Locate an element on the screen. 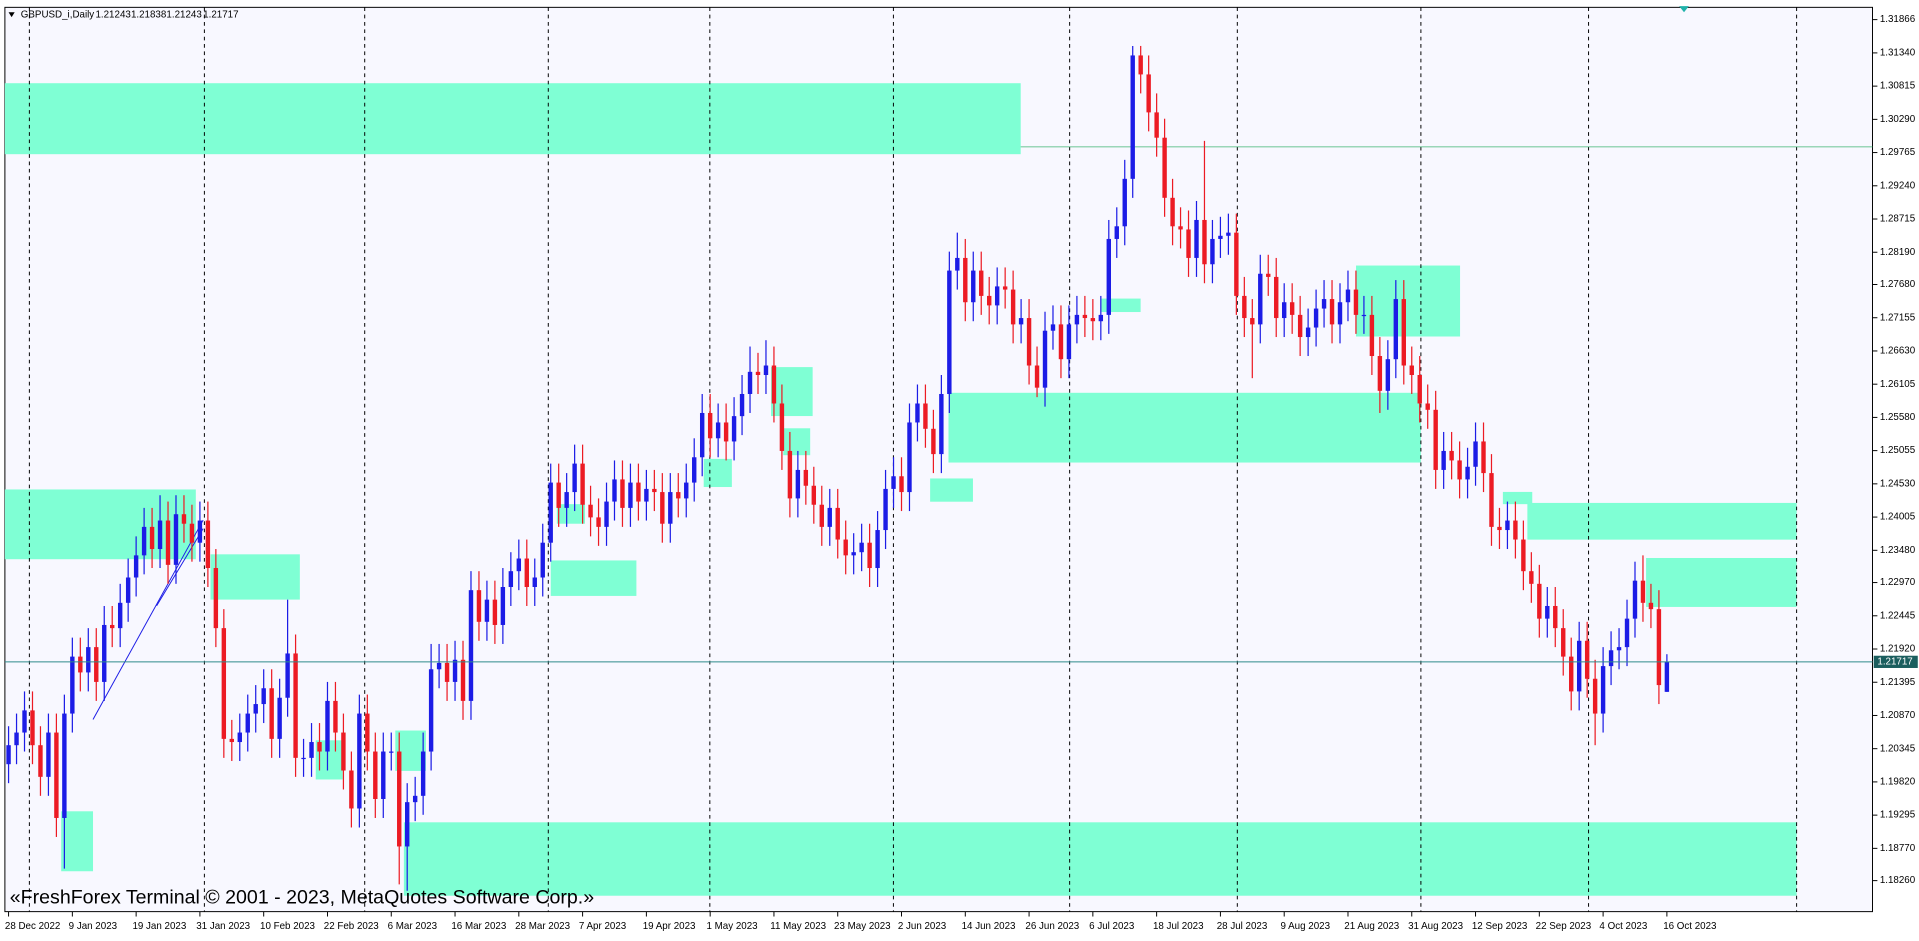  y-tick-label: 1.20345 is located at coordinates (1898, 748).